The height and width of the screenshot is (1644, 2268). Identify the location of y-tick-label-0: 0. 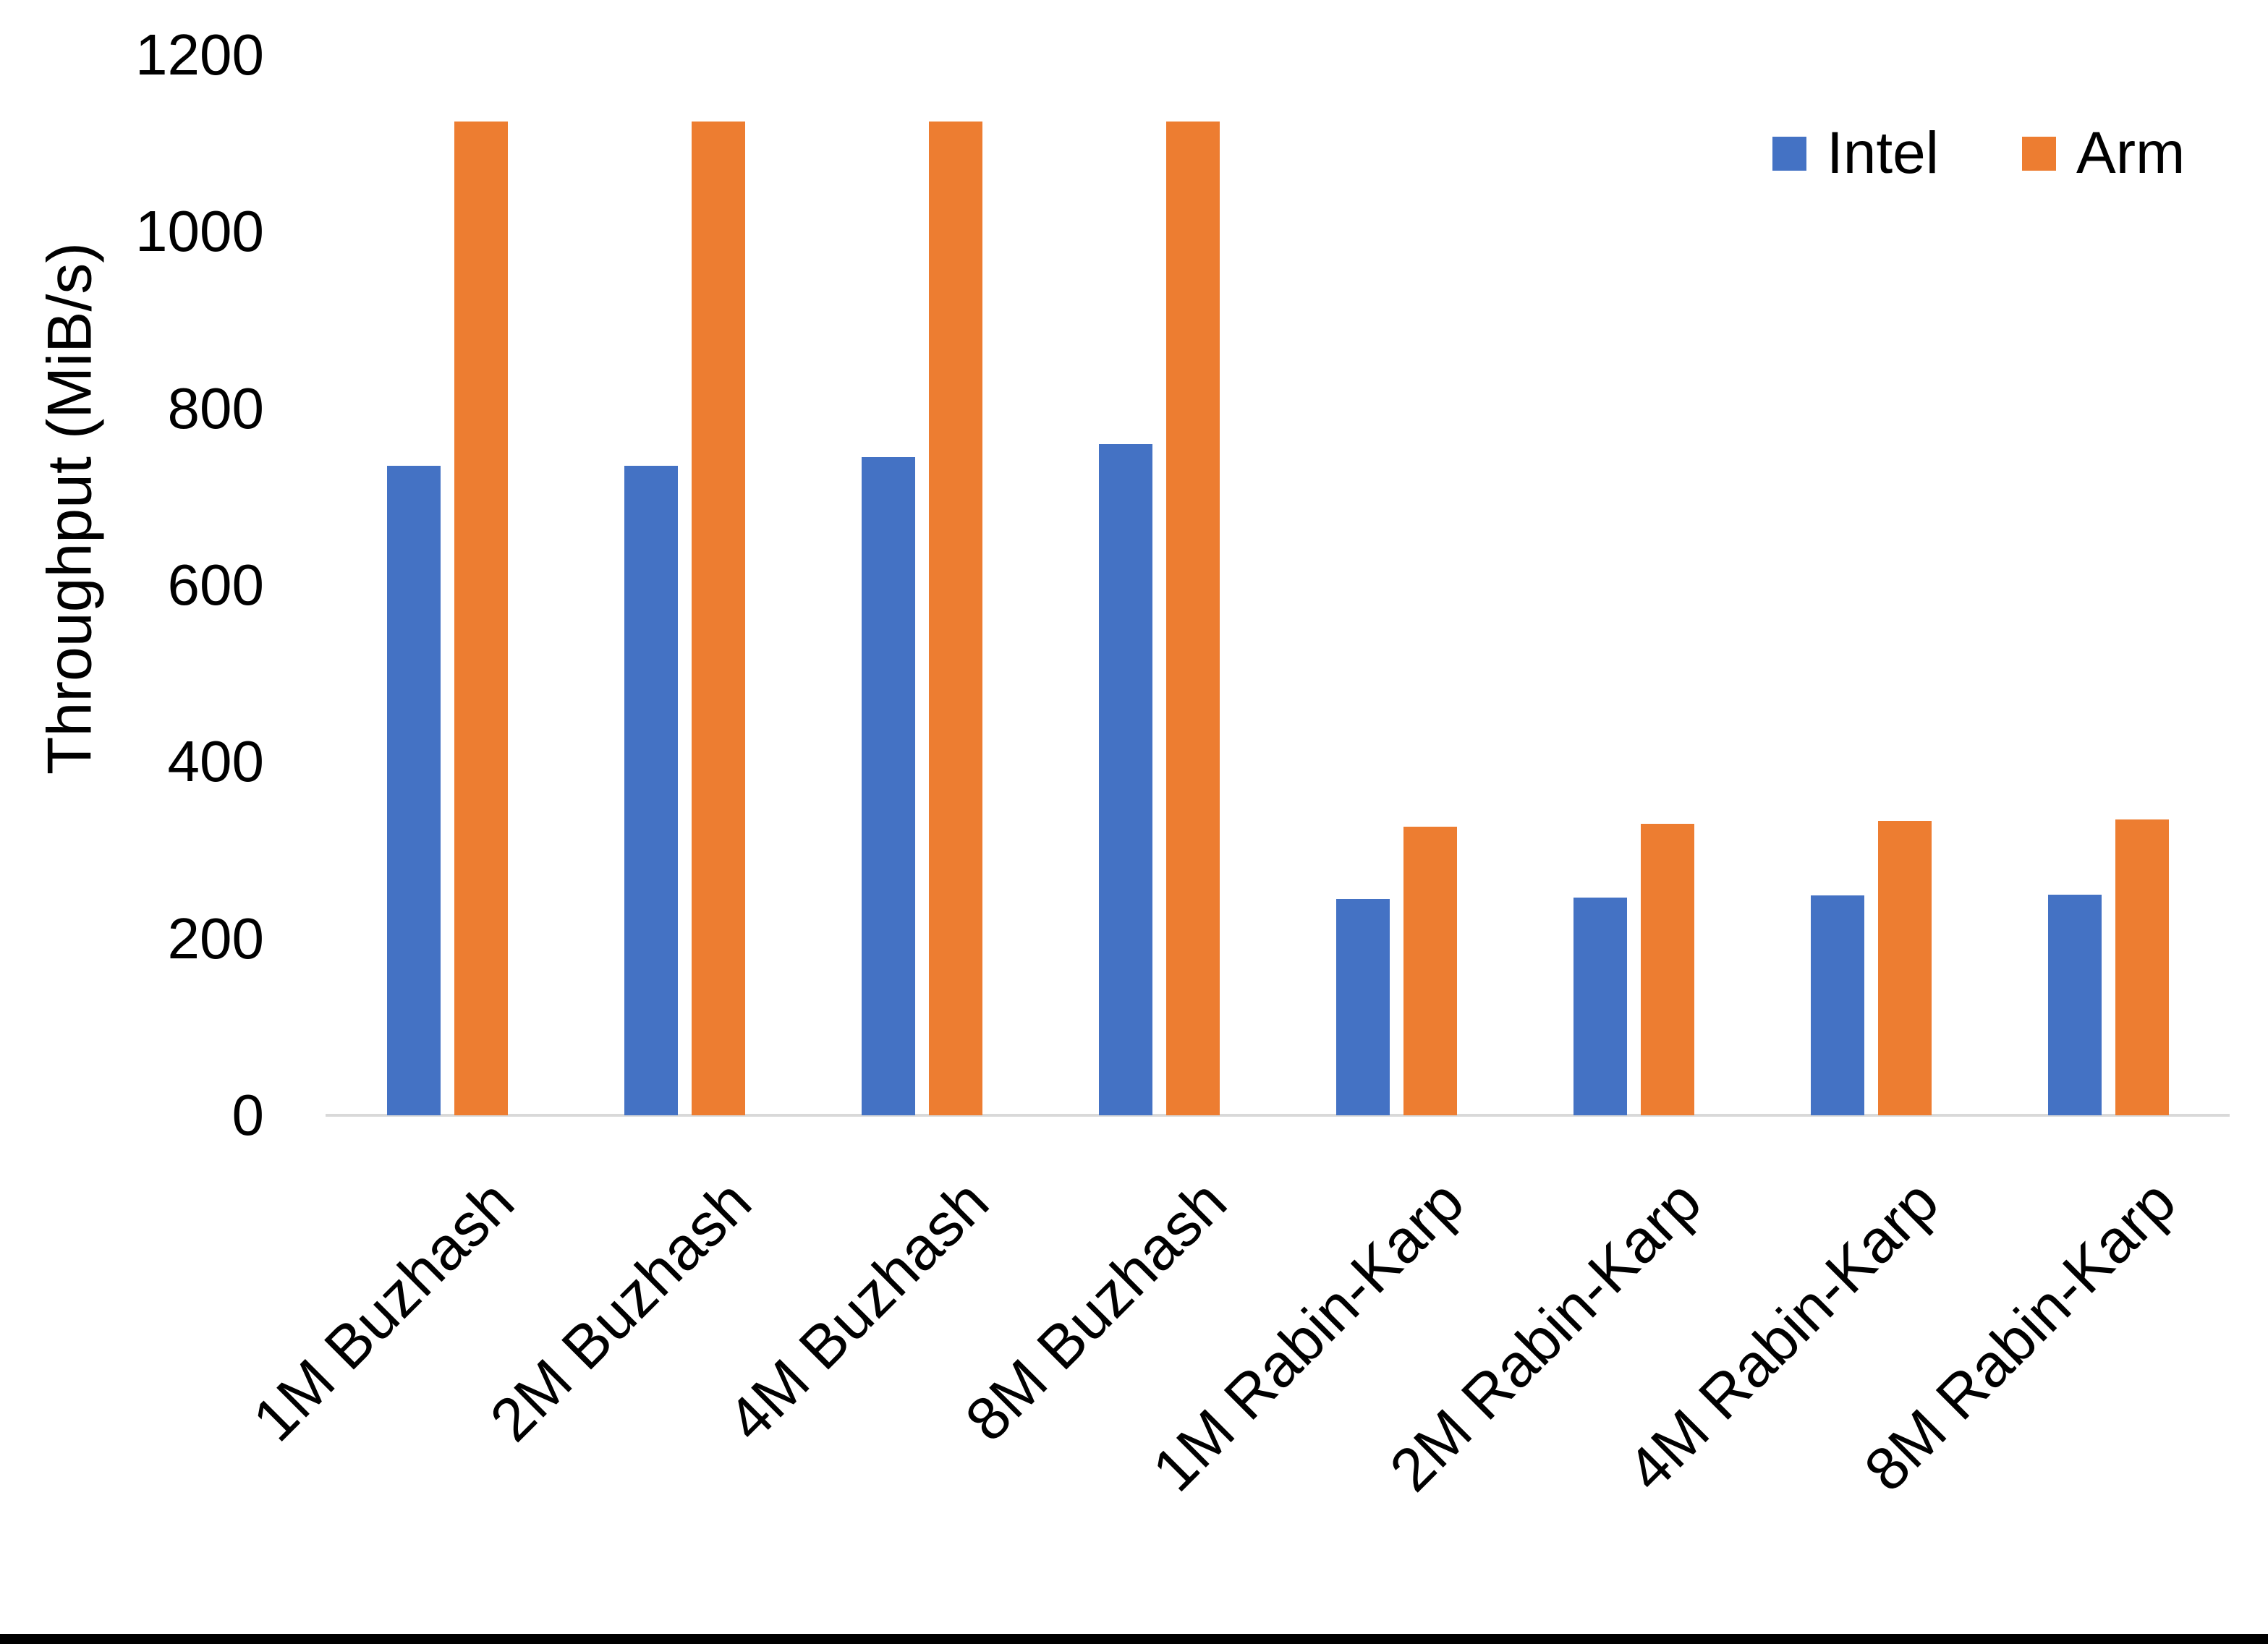
(248, 1115).